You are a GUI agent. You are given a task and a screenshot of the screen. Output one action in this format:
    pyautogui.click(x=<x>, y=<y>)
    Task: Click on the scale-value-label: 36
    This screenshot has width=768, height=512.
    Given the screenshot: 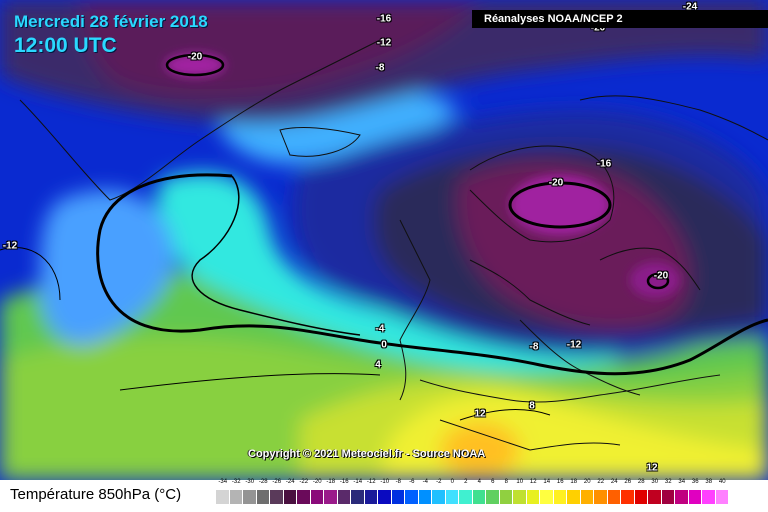 What is the action you would take?
    pyautogui.click(x=695, y=482)
    